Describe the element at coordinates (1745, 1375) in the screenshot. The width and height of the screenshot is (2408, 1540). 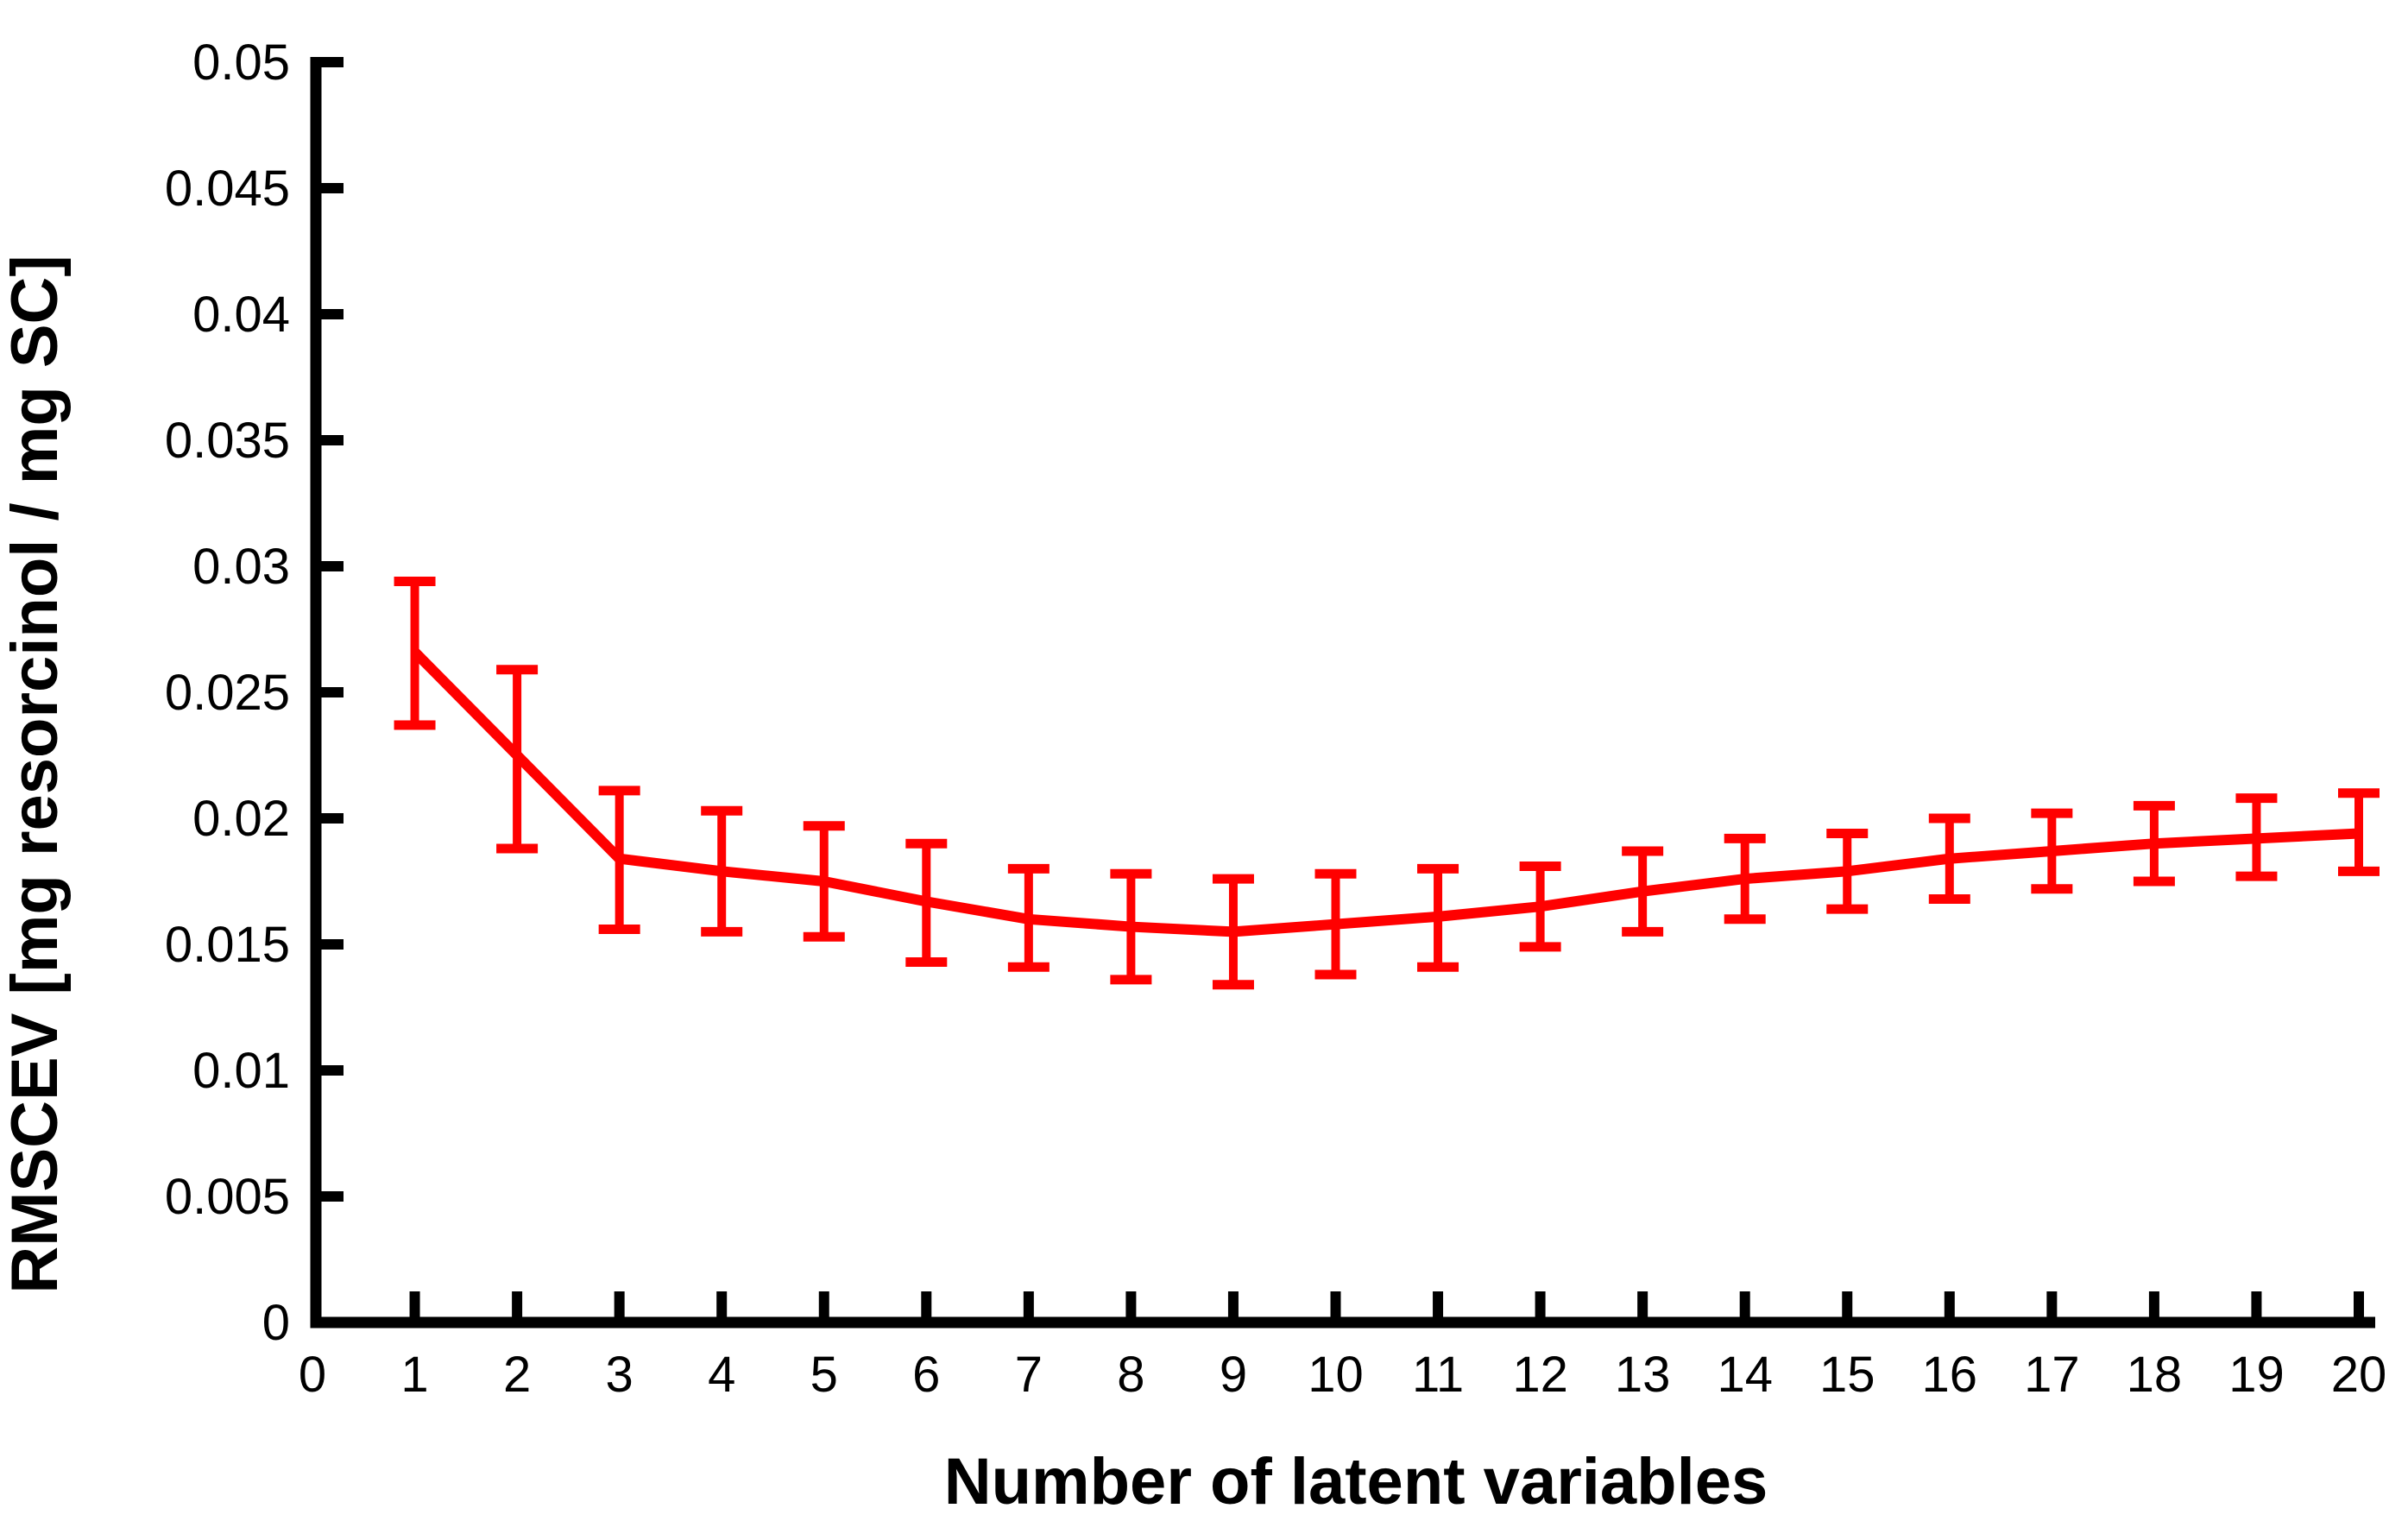
I see `x-tick-label: 14` at that location.